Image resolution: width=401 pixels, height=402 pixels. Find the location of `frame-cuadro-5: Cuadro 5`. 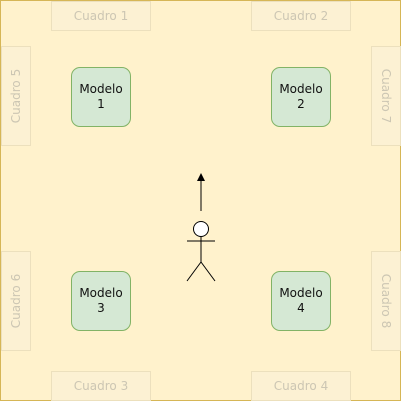

frame-cuadro-5: Cuadro 5 is located at coordinates (16, 96).